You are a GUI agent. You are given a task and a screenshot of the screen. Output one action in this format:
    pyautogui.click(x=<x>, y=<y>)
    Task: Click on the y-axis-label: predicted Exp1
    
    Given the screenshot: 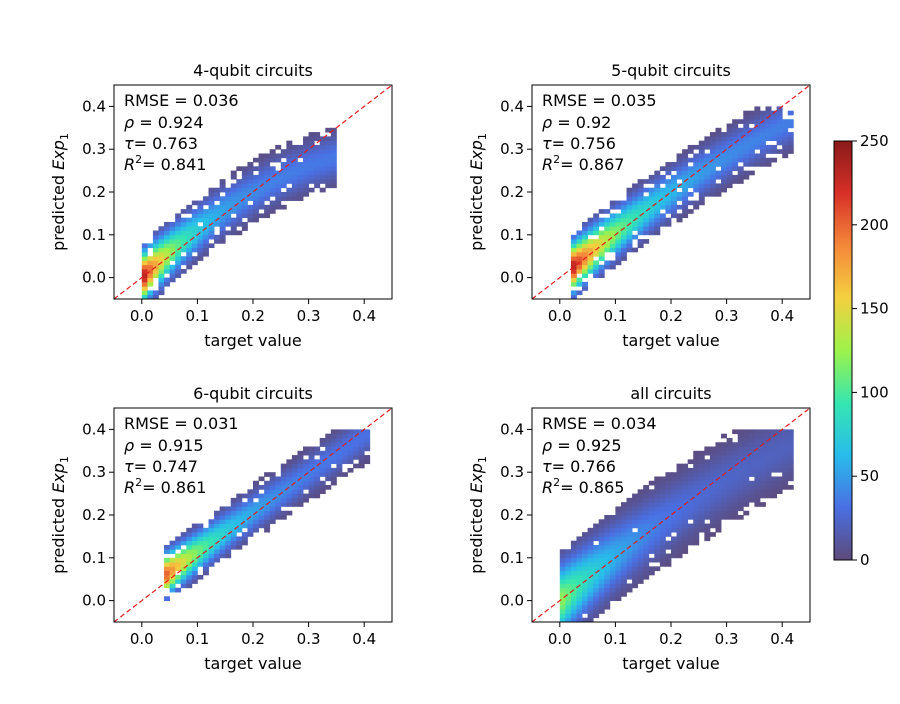 What is the action you would take?
    pyautogui.click(x=60, y=192)
    